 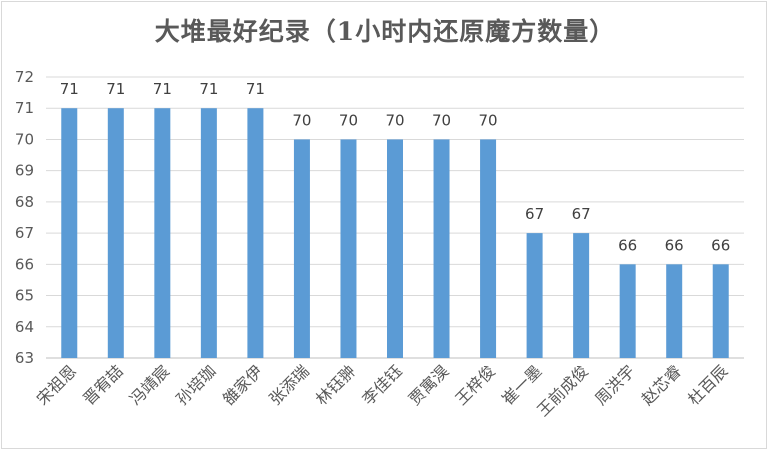 I want to click on x-tick-label: 冯靖宸, so click(x=149, y=384).